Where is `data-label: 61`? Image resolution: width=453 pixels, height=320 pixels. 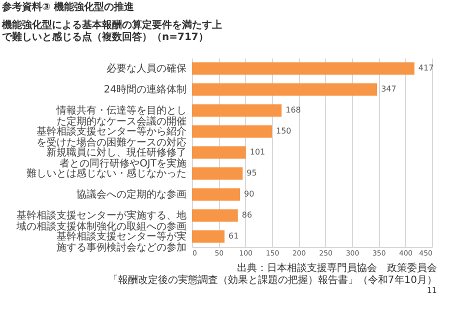
data-label: 61 is located at coordinates (233, 236).